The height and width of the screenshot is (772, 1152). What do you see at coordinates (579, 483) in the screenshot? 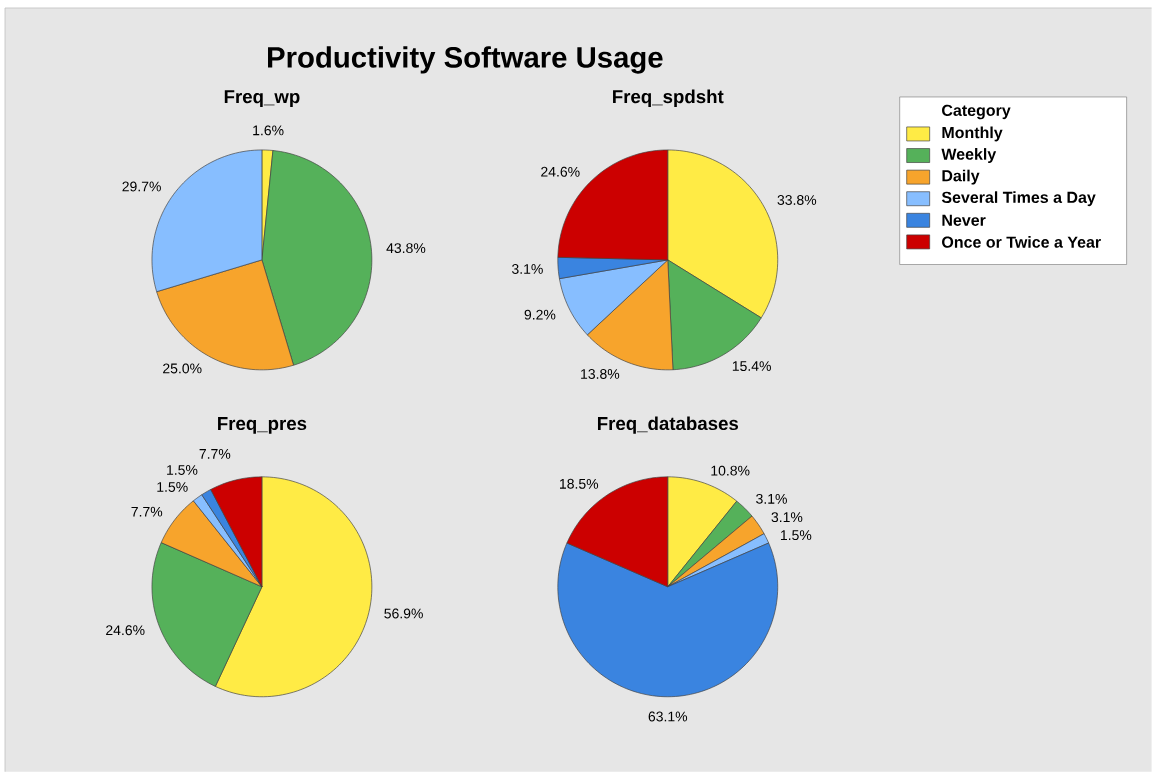
I see `data-label: 18.5%` at bounding box center [579, 483].